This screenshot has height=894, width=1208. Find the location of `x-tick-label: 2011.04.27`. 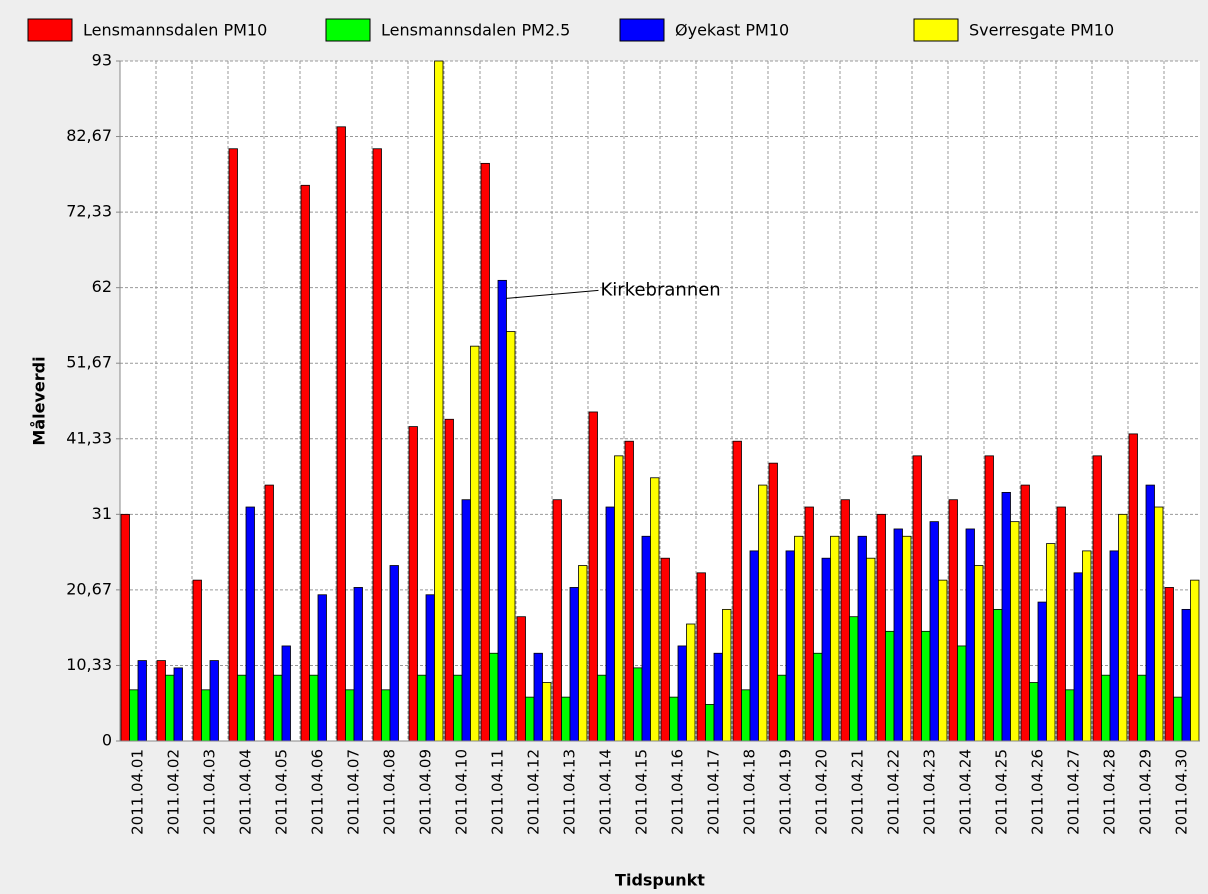

x-tick-label: 2011.04.27 is located at coordinates (1074, 792).